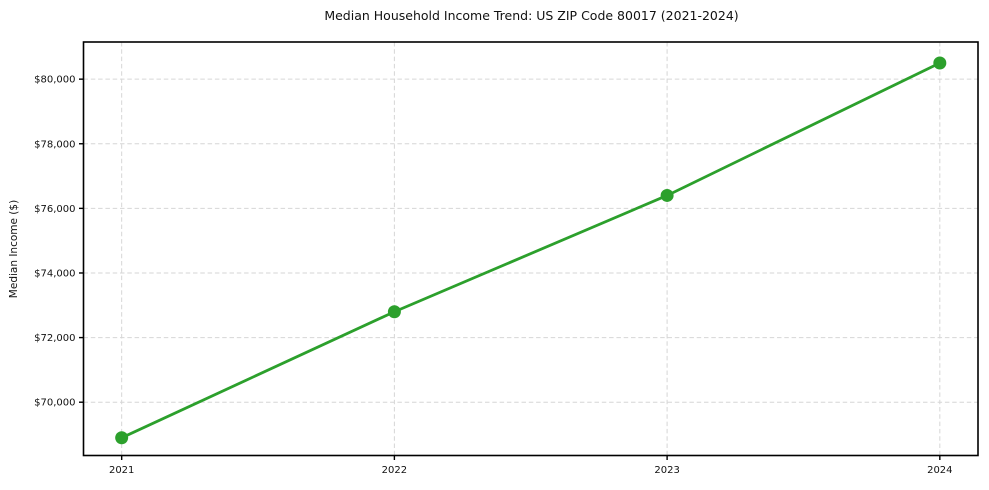 The height and width of the screenshot is (490, 989). I want to click on x-tick-label: 2021, so click(121, 470).